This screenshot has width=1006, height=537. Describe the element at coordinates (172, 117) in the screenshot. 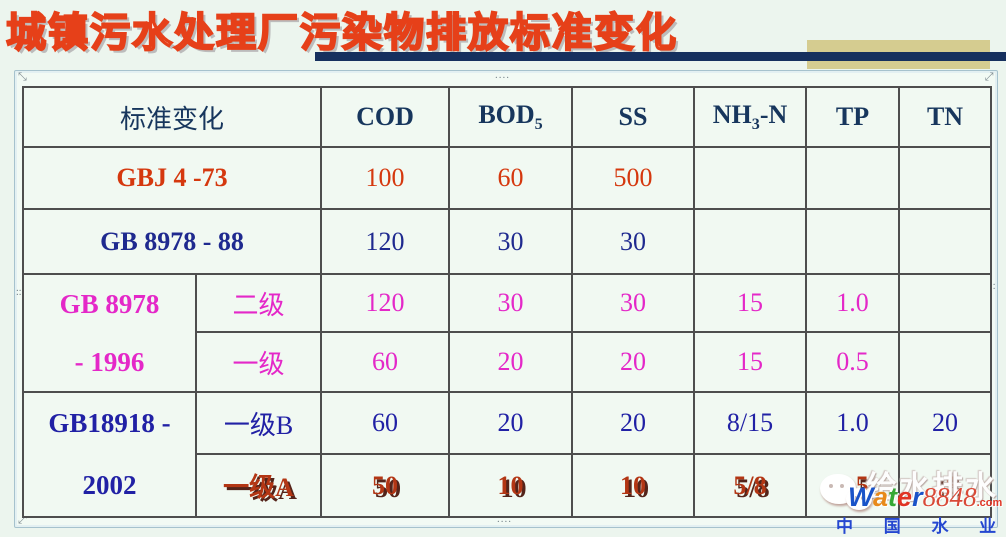

I see `header-standard-change: 标准变化` at that location.